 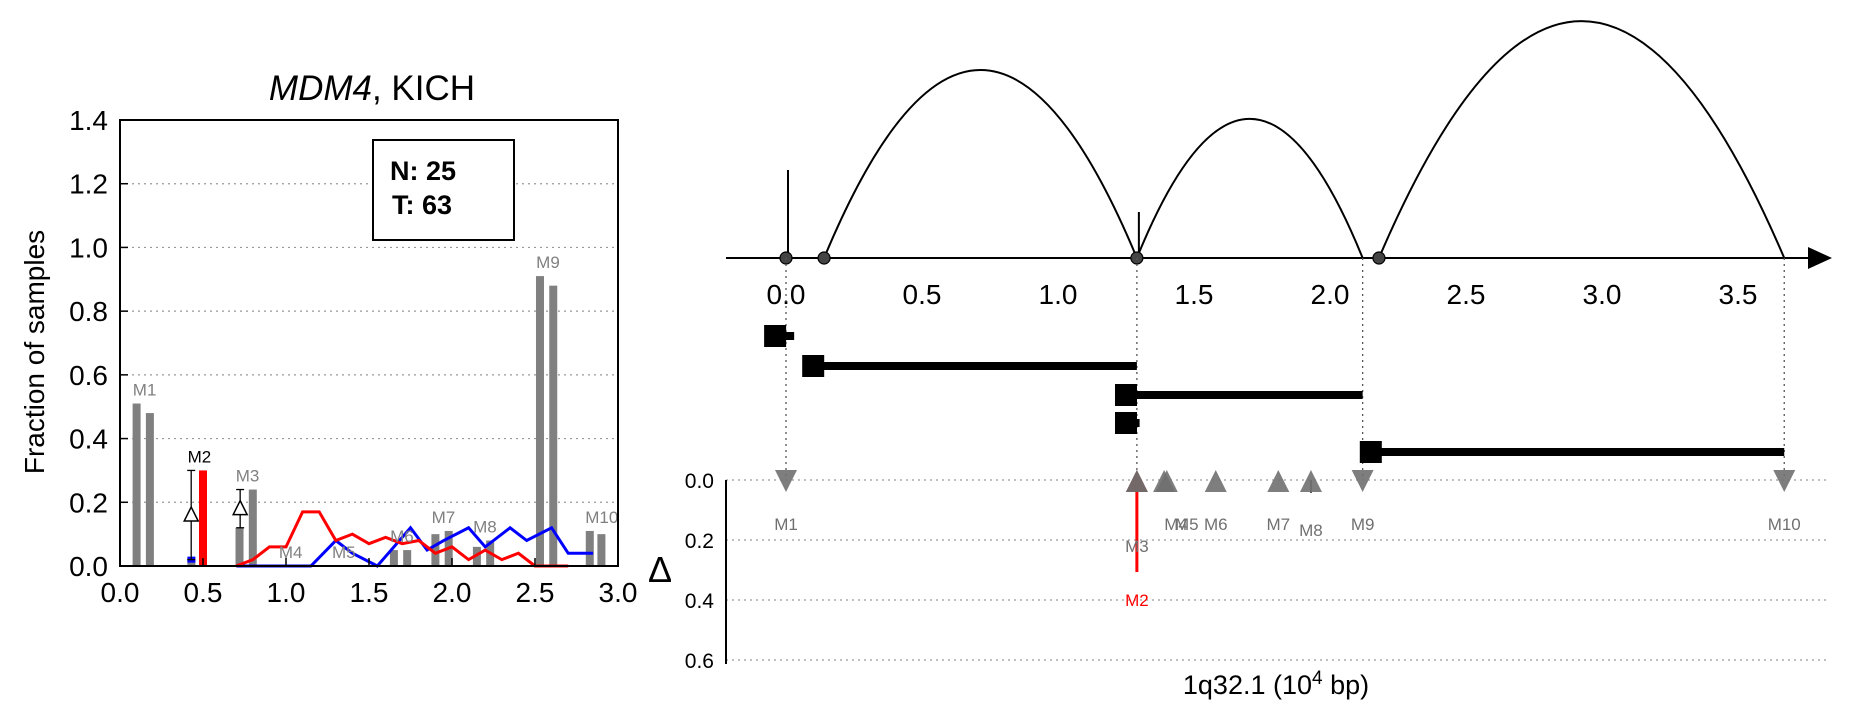 What do you see at coordinates (1136, 481) in the screenshot?
I see `marker-triangle-M3` at bounding box center [1136, 481].